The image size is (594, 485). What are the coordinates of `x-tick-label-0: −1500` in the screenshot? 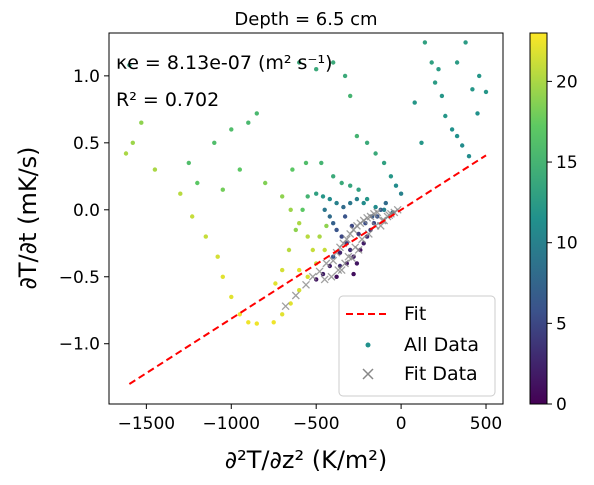 It's located at (147, 424).